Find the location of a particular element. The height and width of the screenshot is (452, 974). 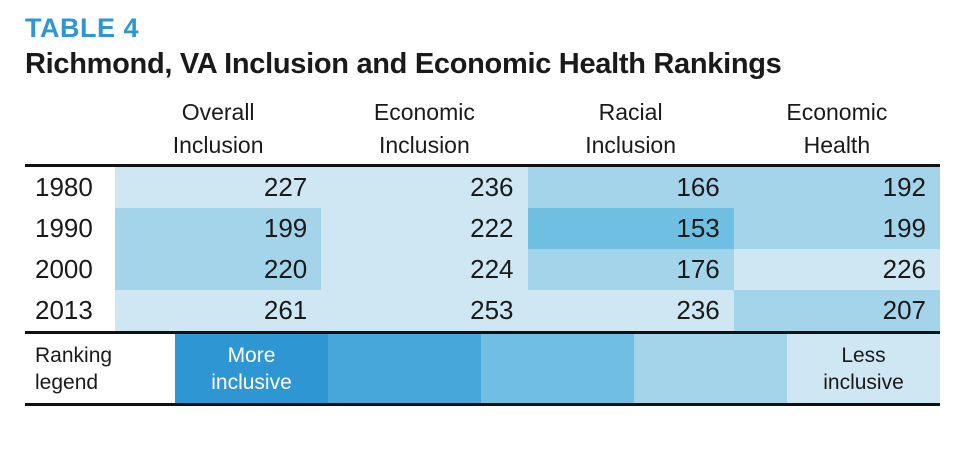

cell-2013-economic-inclusion: 253 is located at coordinates (424, 310).